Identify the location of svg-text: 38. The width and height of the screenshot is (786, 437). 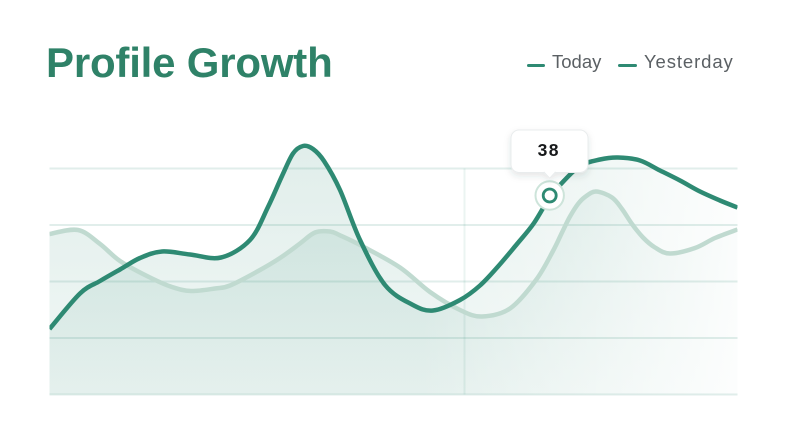
(549, 150).